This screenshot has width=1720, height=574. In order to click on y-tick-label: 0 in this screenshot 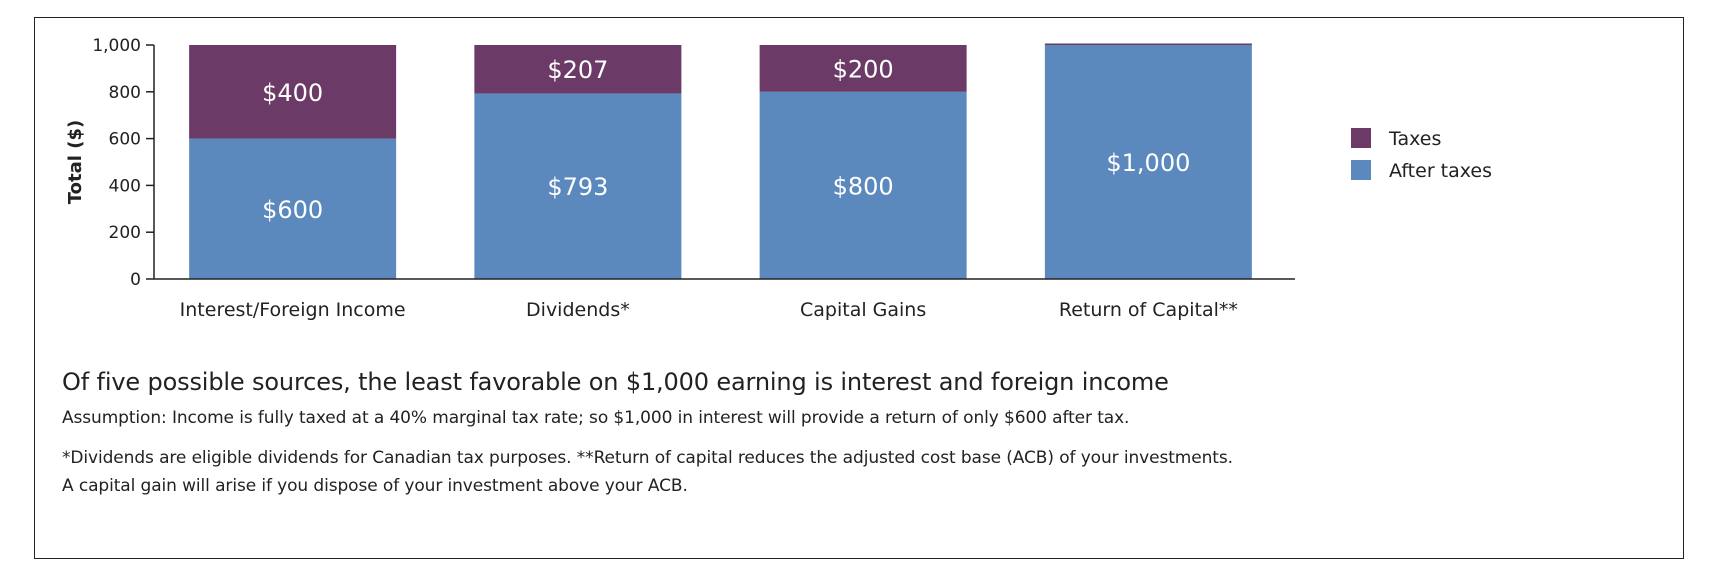, I will do `click(135, 280)`.